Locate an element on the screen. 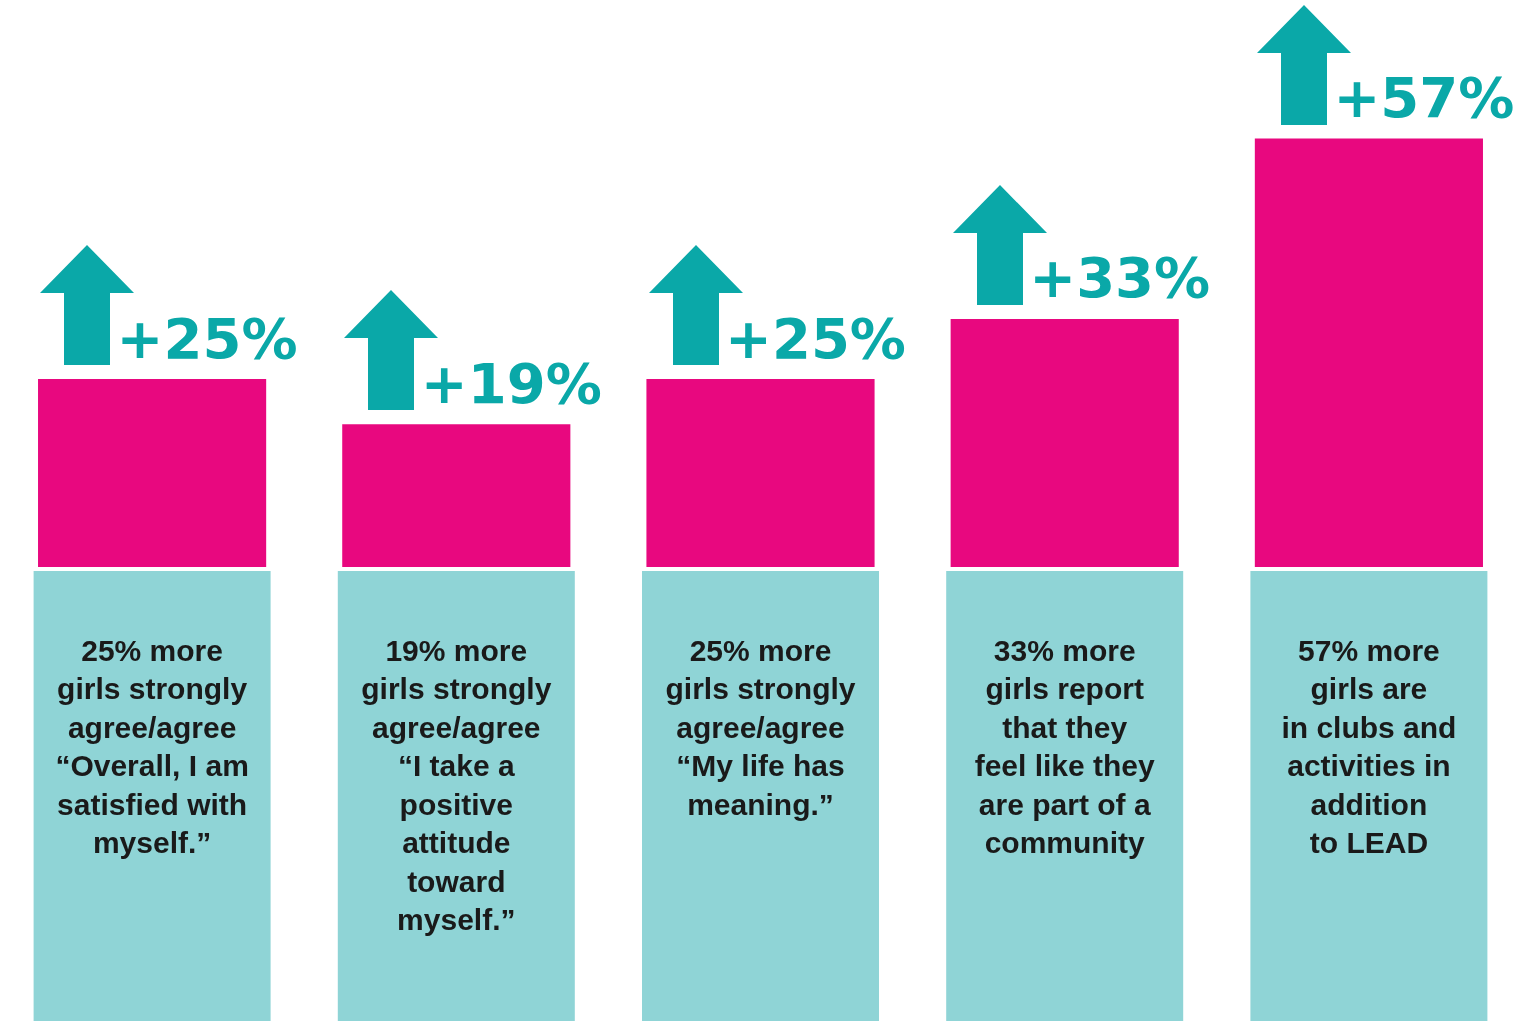 Image resolution: width=1521 pixels, height=1021 pixels. data-label: +57% is located at coordinates (1424, 98).